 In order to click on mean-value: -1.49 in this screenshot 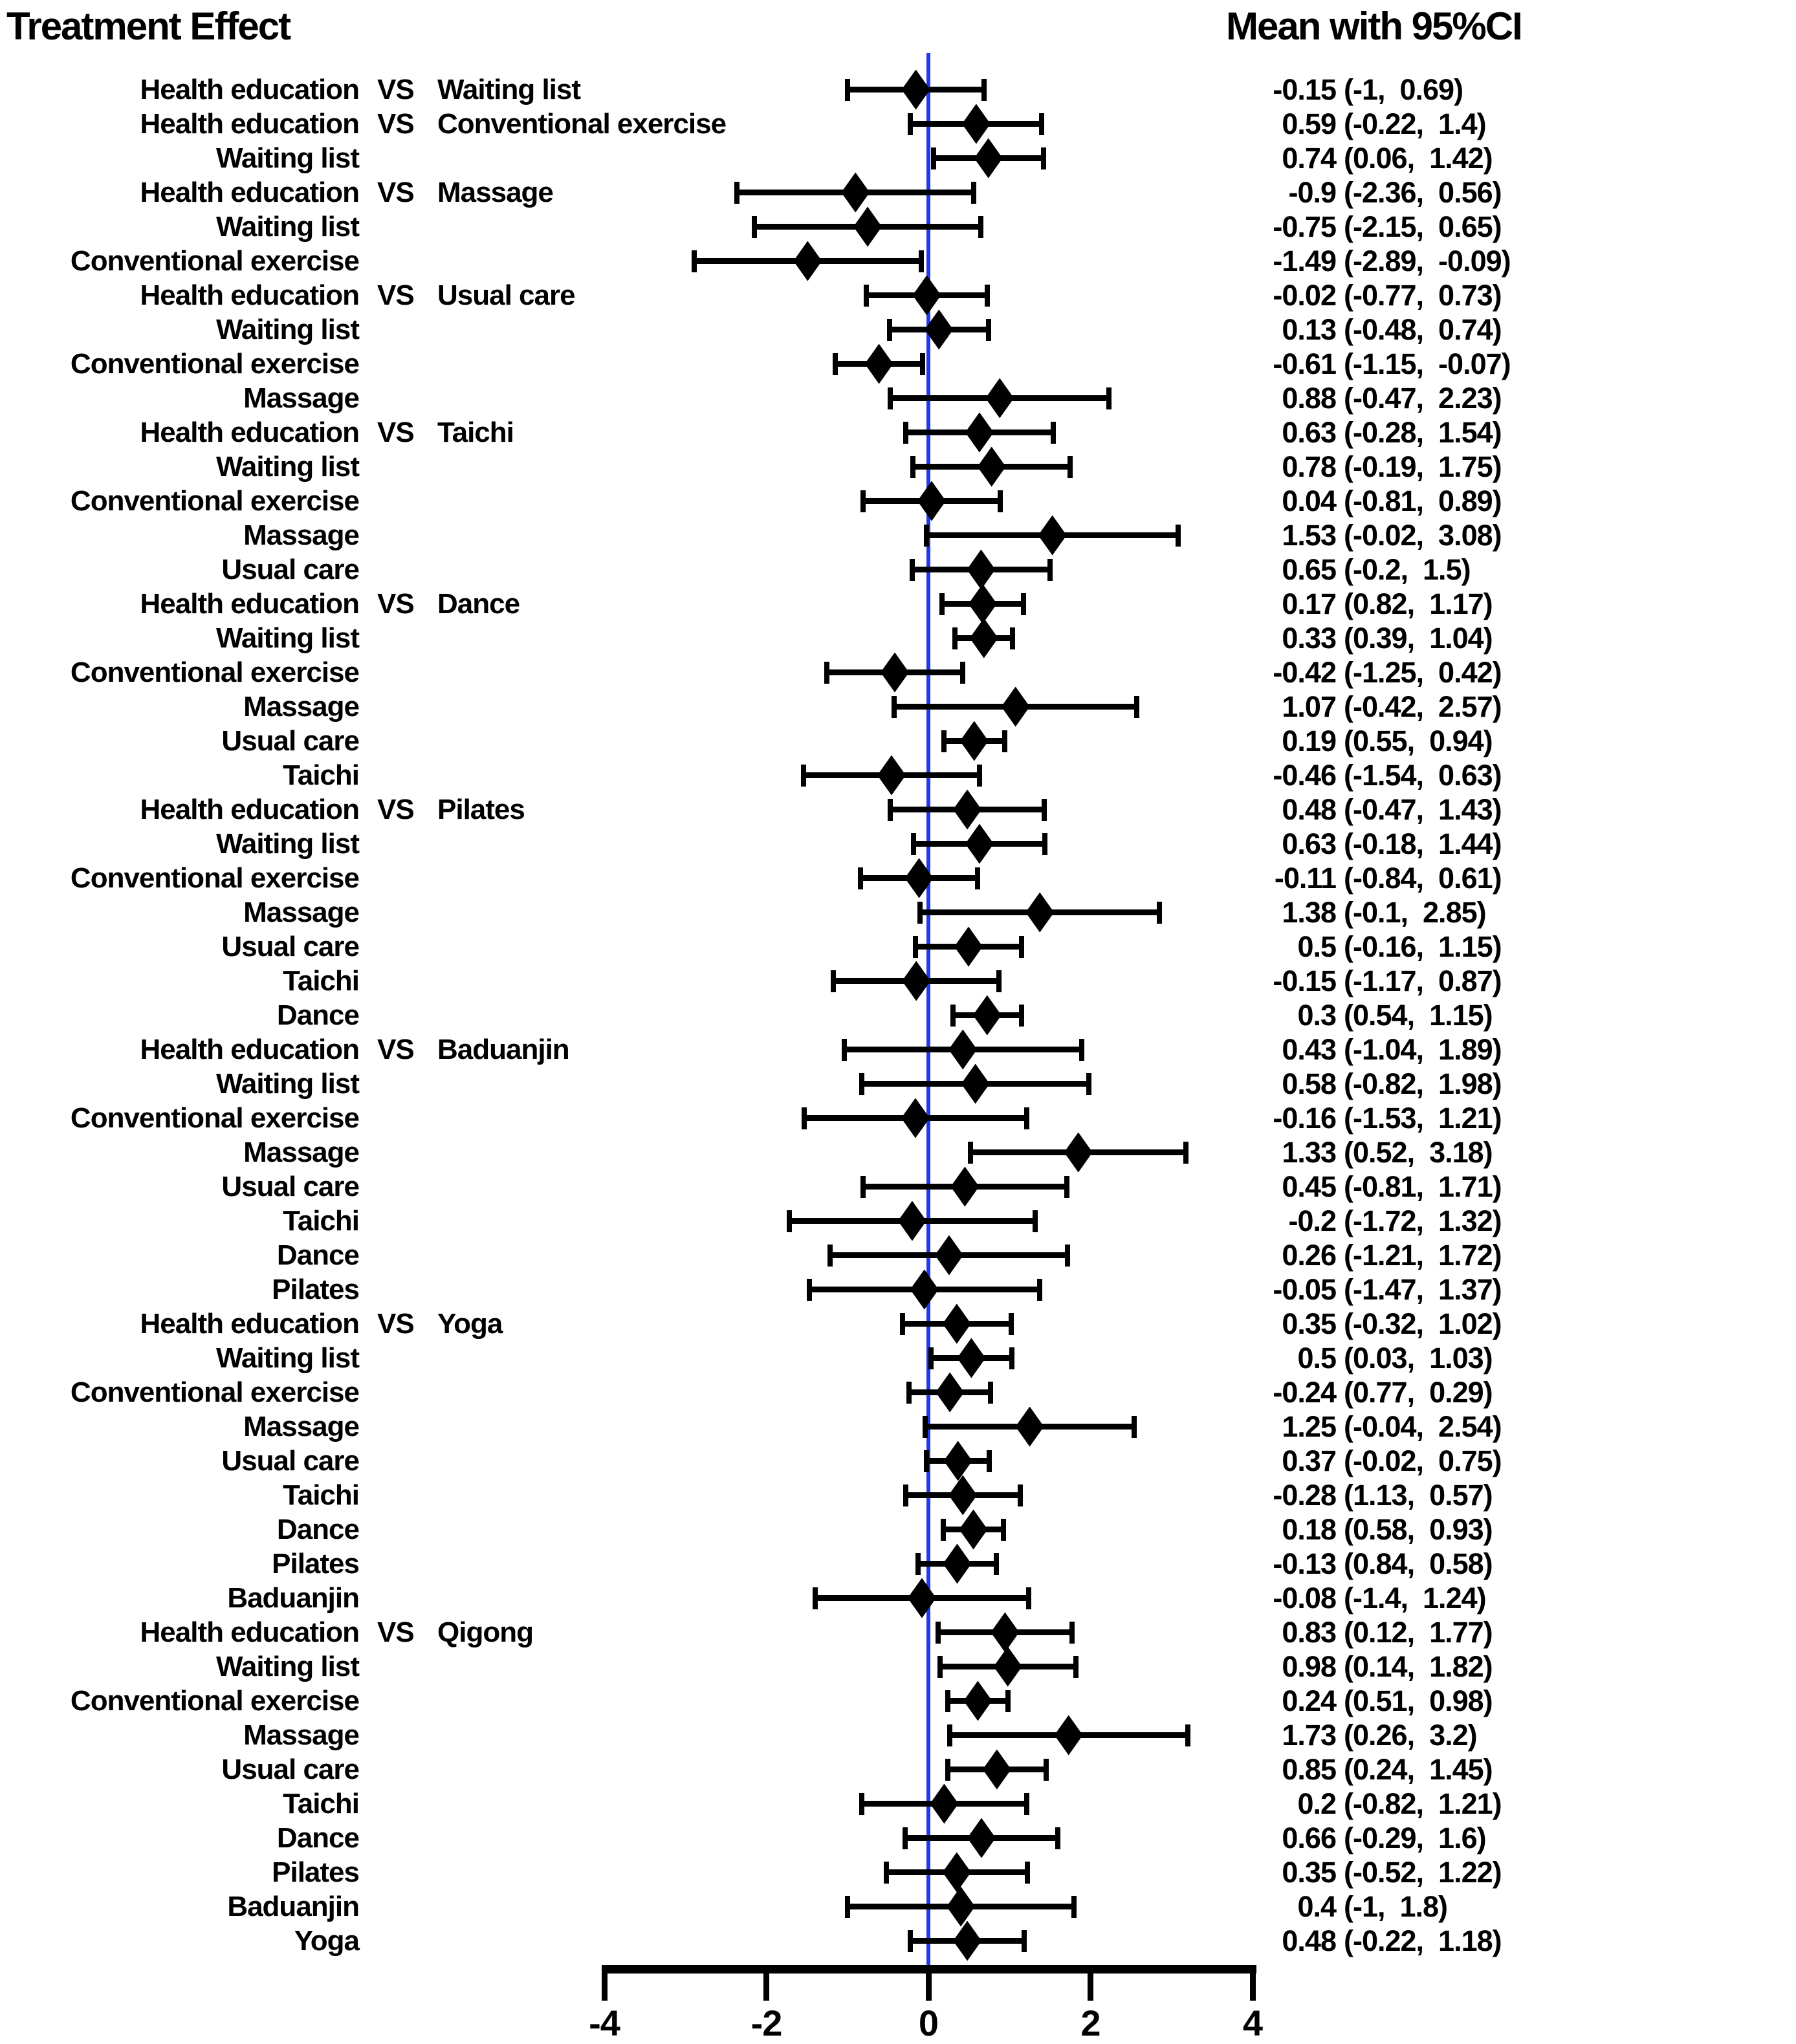, I will do `click(1305, 261)`.